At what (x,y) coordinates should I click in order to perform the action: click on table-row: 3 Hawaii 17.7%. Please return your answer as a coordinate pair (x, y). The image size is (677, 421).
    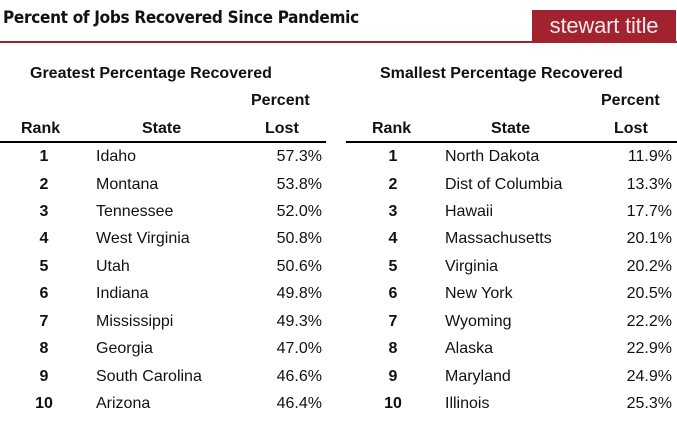
    Looking at the image, I should click on (511, 216).